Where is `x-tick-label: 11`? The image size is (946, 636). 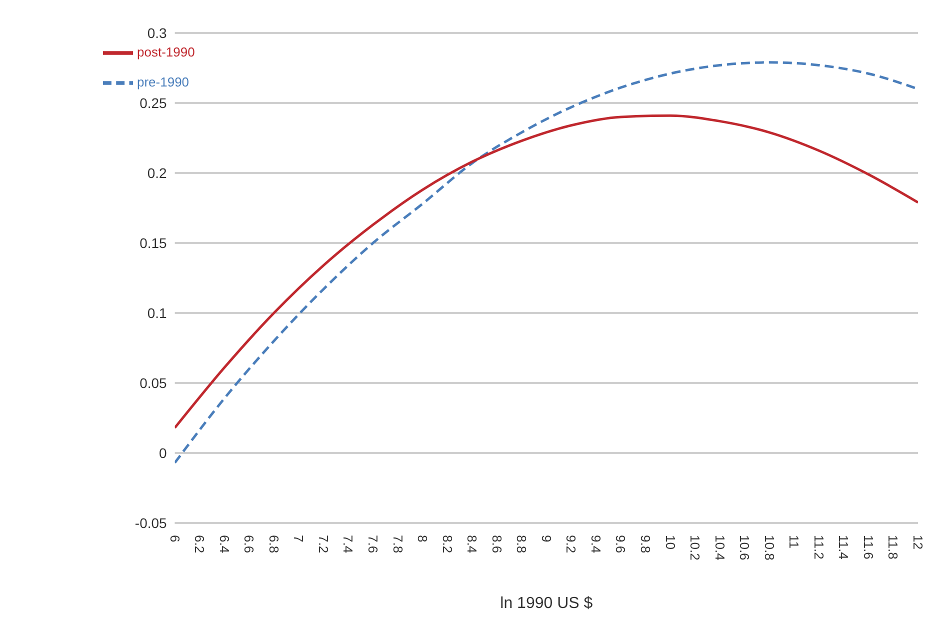
x-tick-label: 11 is located at coordinates (794, 541).